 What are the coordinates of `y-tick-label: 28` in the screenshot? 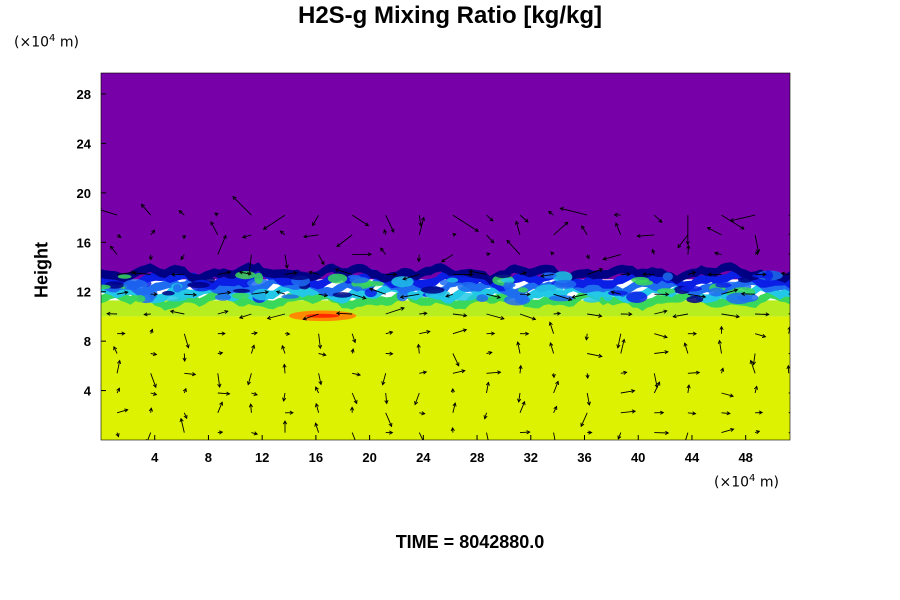 It's located at (84, 94).